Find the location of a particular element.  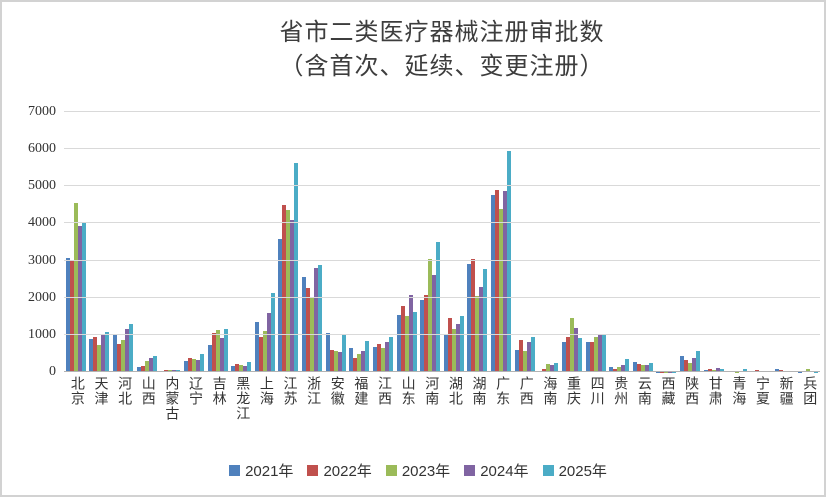

x-category-label: 四川 is located at coordinates (596, 414).